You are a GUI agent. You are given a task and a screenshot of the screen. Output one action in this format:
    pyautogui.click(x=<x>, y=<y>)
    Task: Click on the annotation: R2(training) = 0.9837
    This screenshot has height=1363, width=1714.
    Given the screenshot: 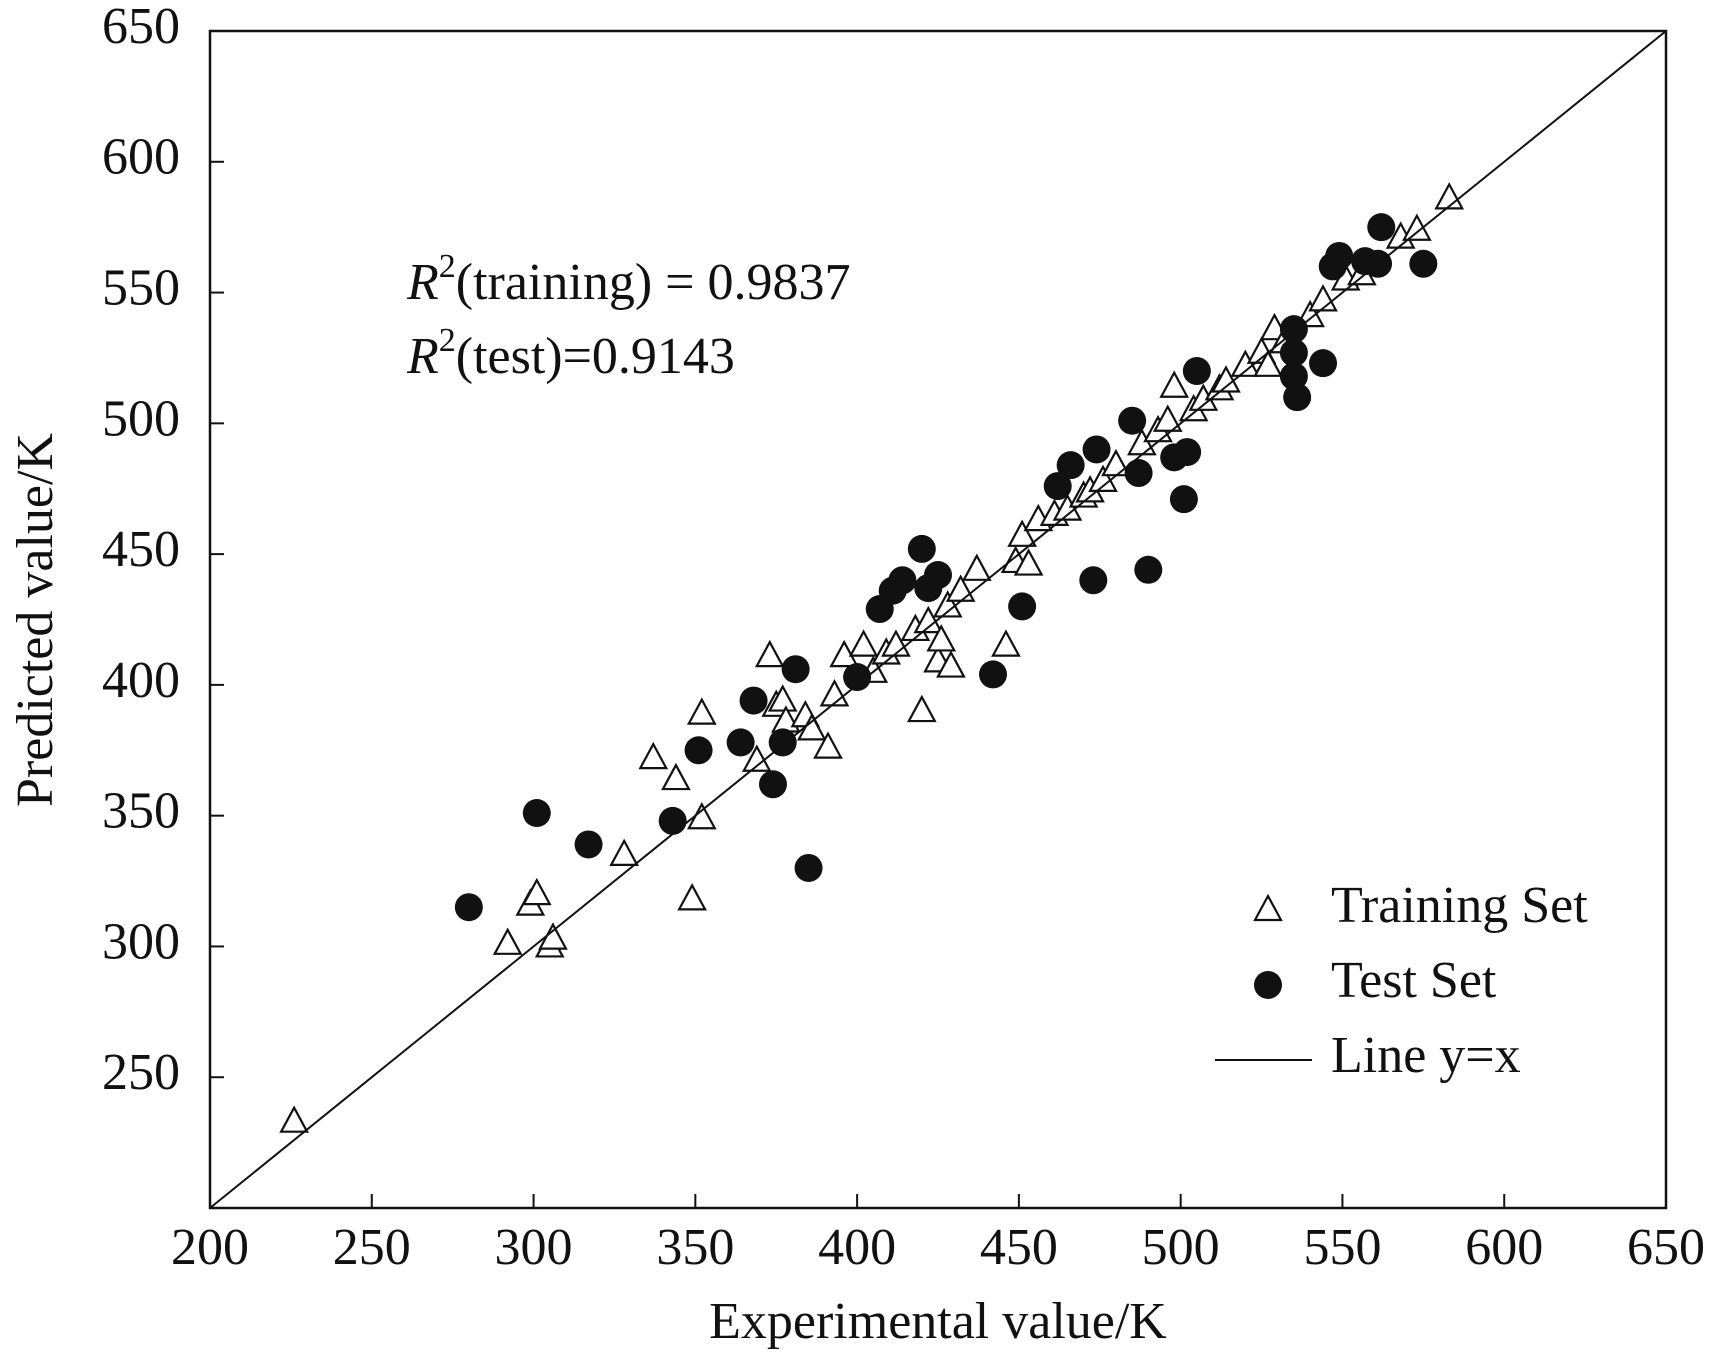 What is the action you would take?
    pyautogui.click(x=628, y=279)
    